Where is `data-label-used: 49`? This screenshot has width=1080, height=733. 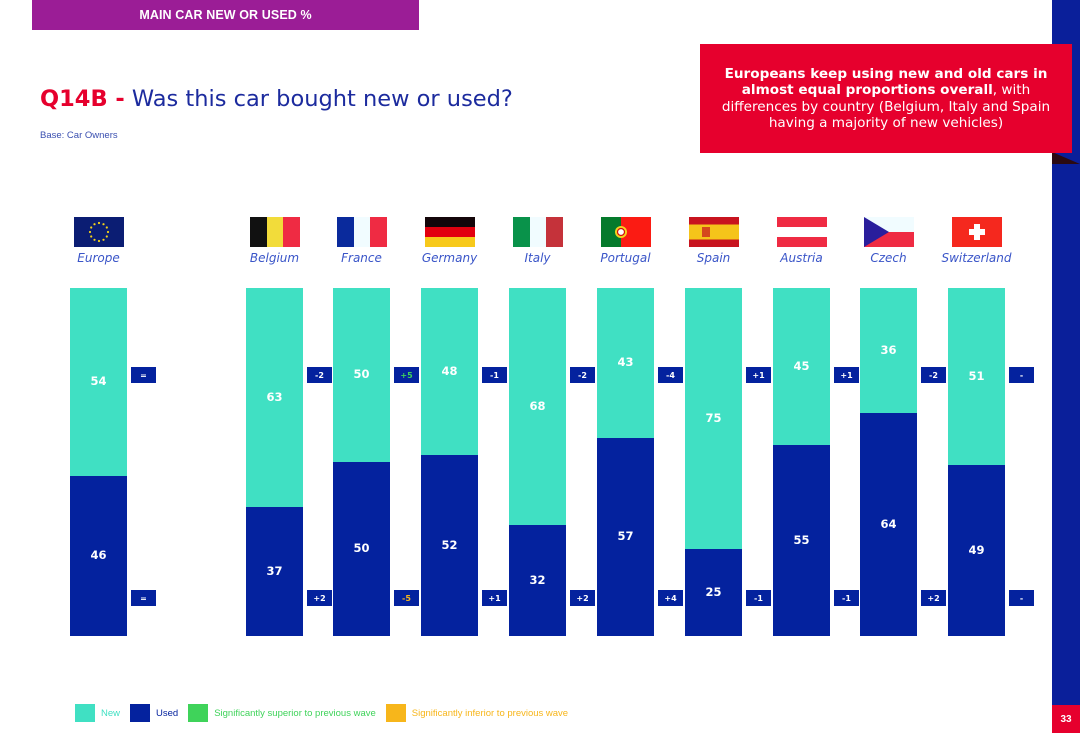 data-label-used: 49 is located at coordinates (976, 549).